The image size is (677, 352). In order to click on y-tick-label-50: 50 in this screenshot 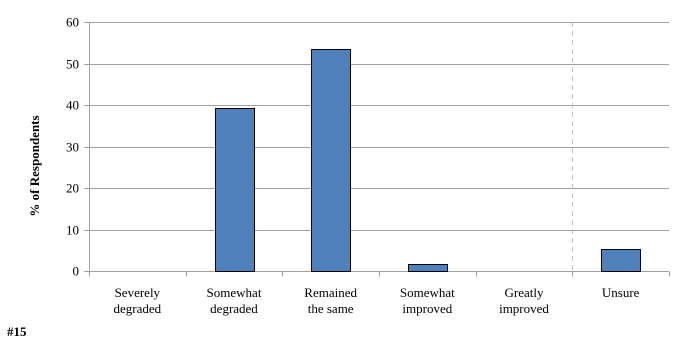, I will do `click(72, 64)`.